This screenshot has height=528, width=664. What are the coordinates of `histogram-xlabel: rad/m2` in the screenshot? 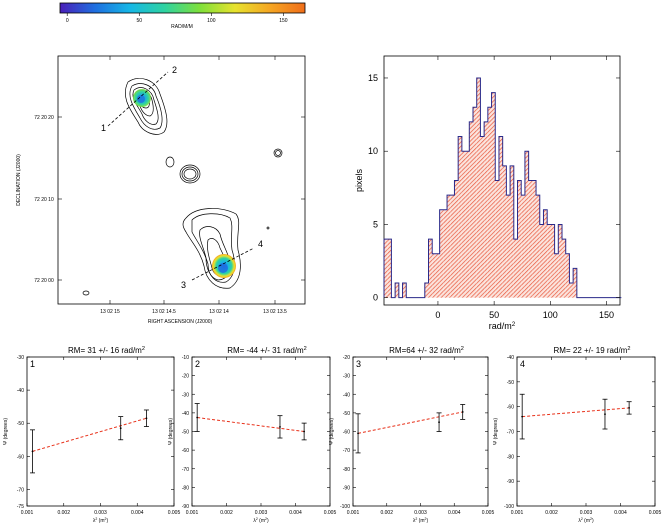 It's located at (502, 326).